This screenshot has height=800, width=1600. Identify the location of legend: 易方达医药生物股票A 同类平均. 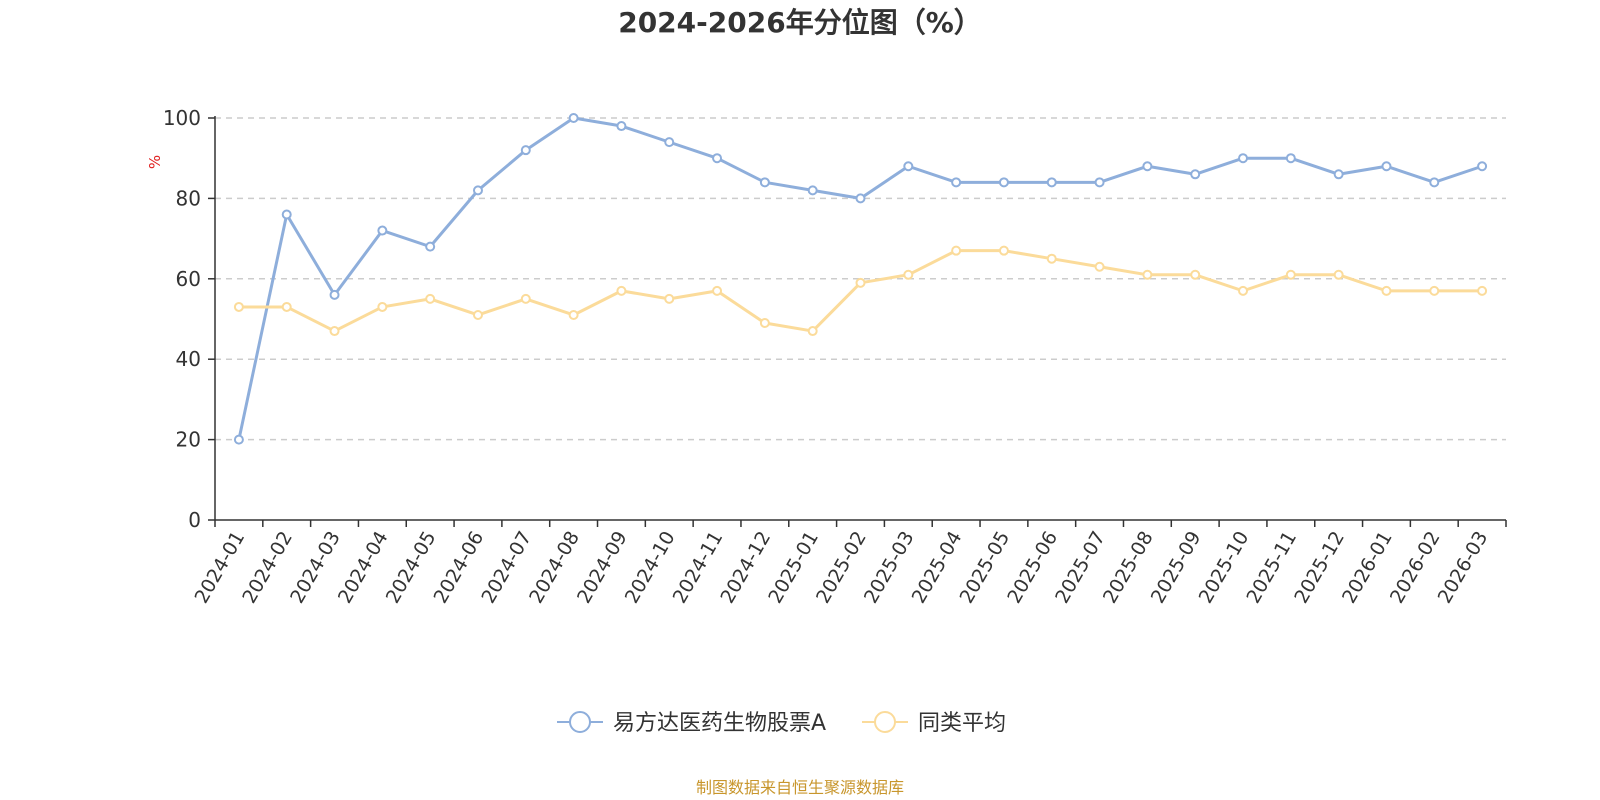
(781, 723).